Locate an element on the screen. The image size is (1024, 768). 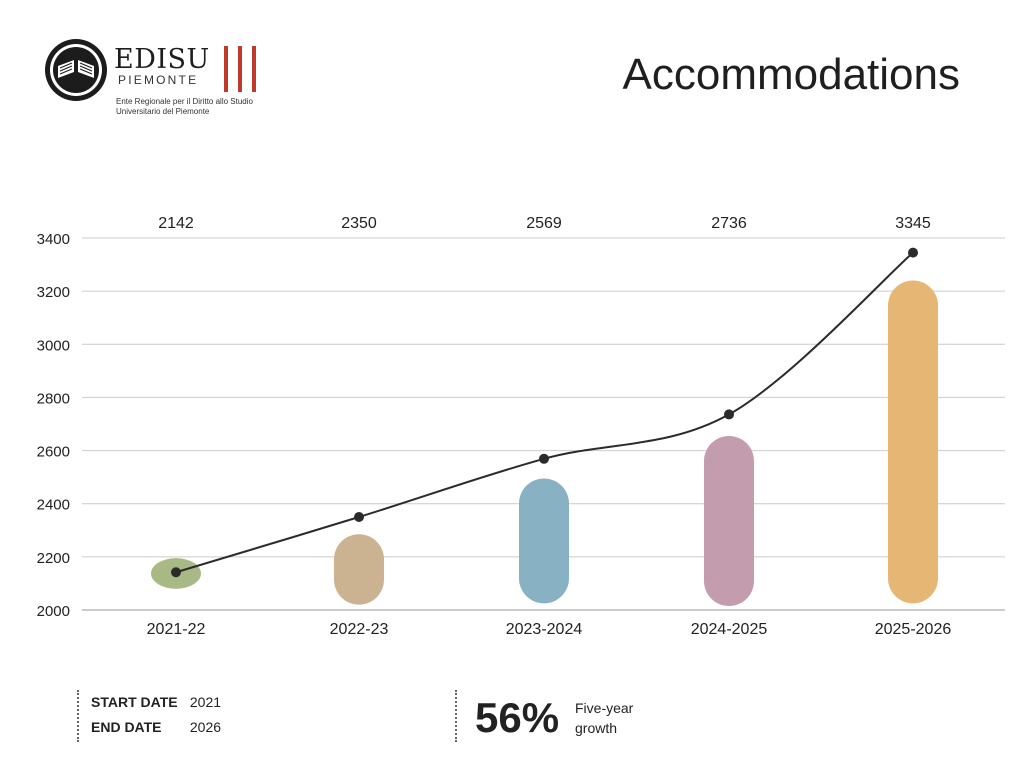
logo-bars is located at coordinates (240, 69).